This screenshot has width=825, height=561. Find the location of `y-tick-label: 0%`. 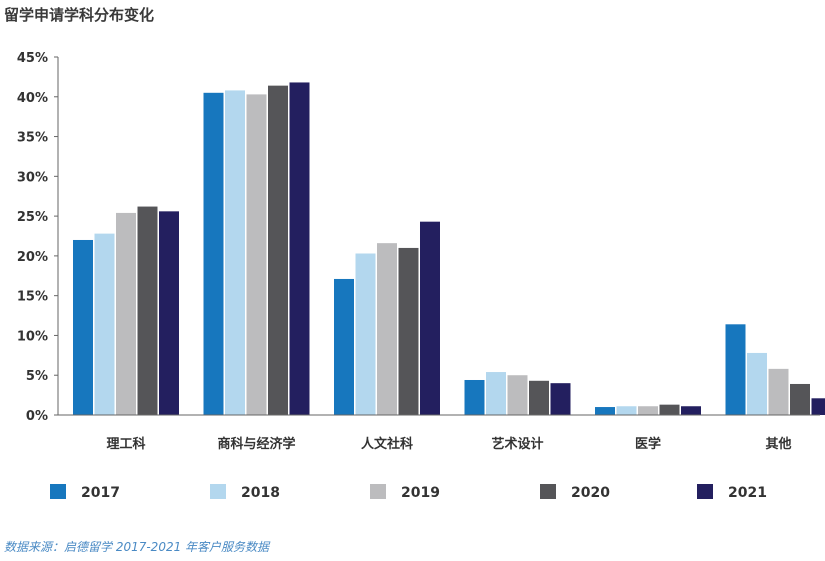

y-tick-label: 0% is located at coordinates (37, 416).